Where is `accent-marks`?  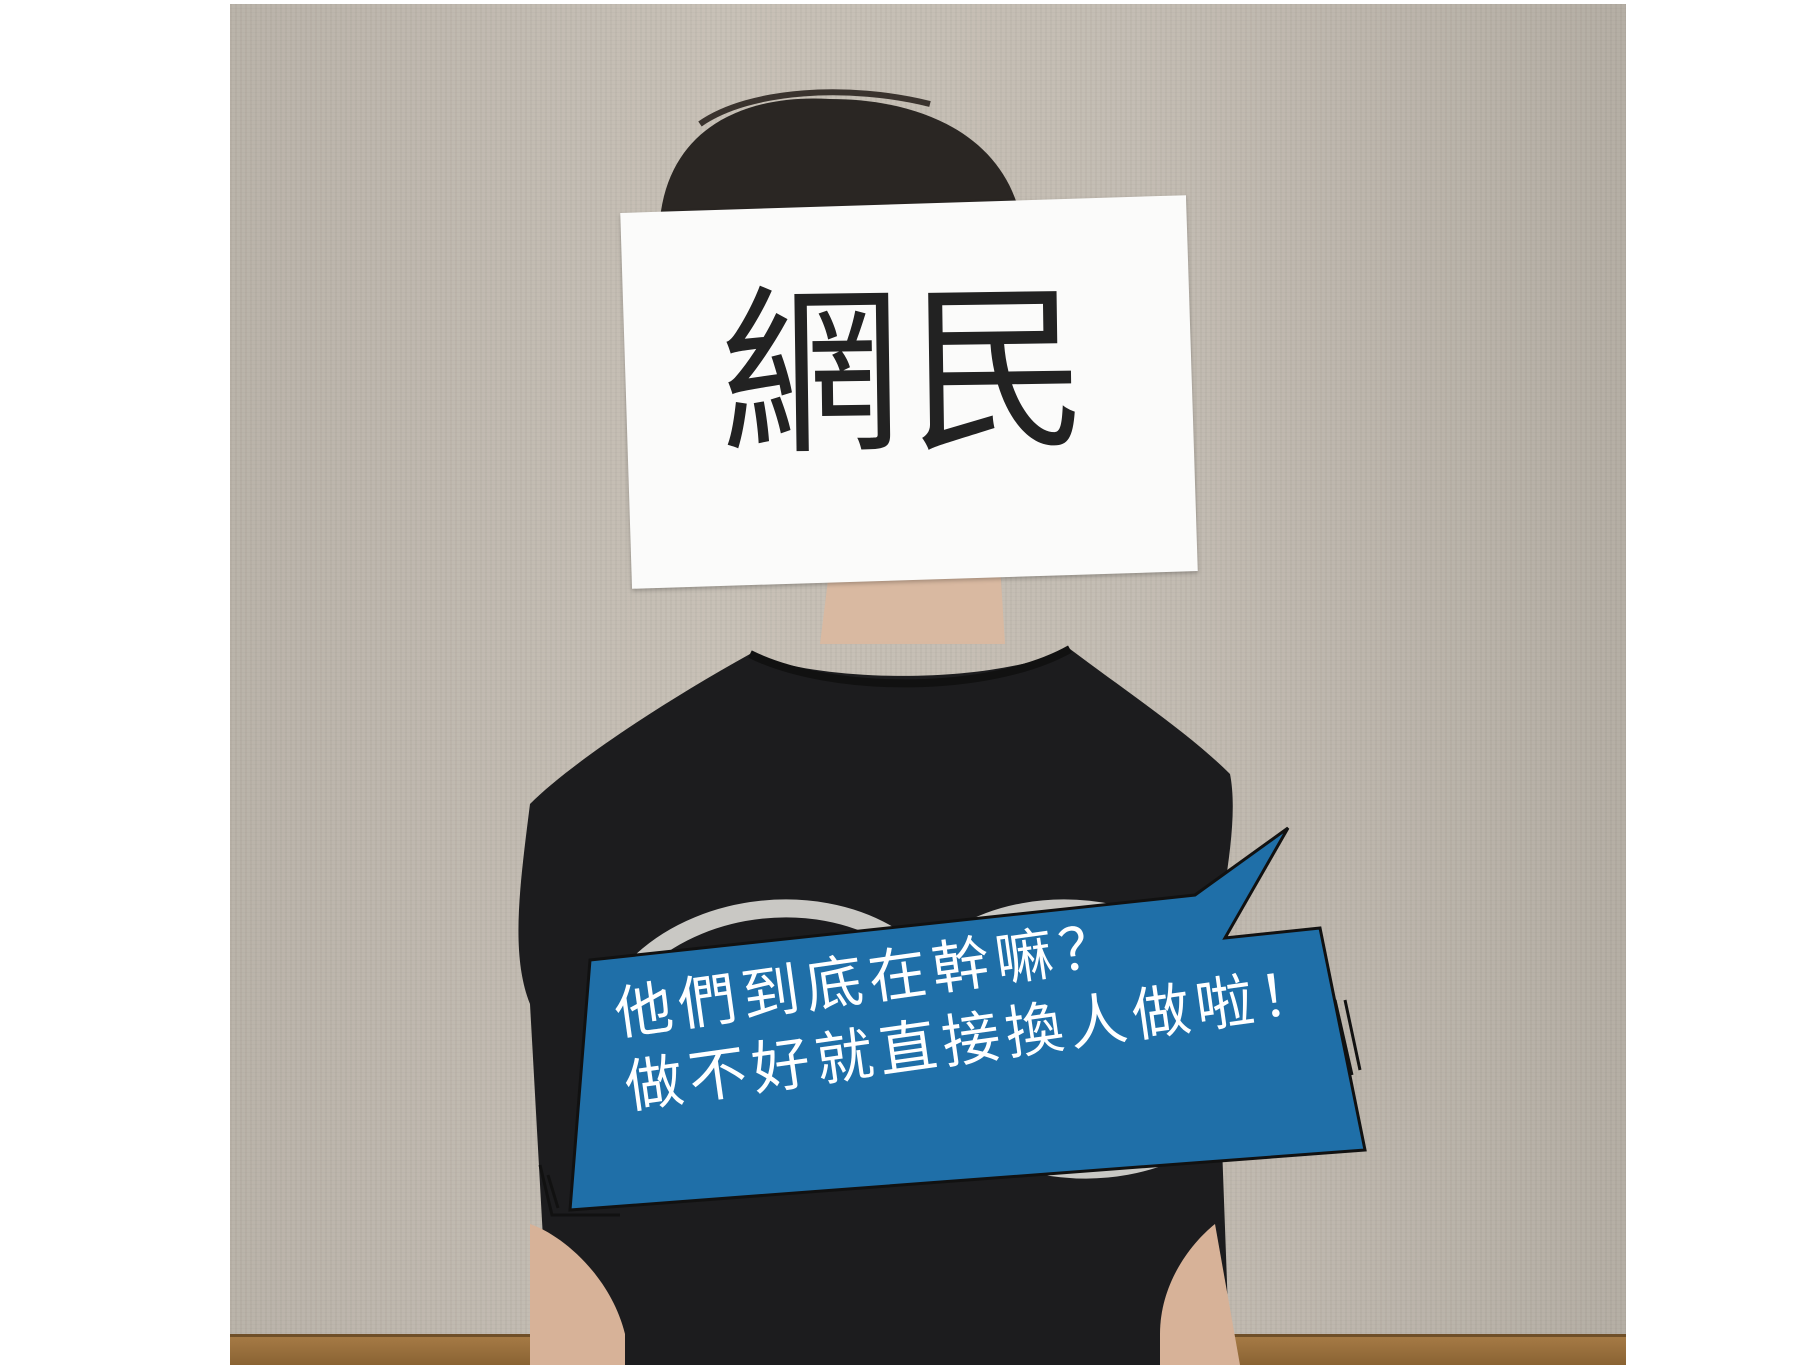 accent-marks is located at coordinates (950, 1108).